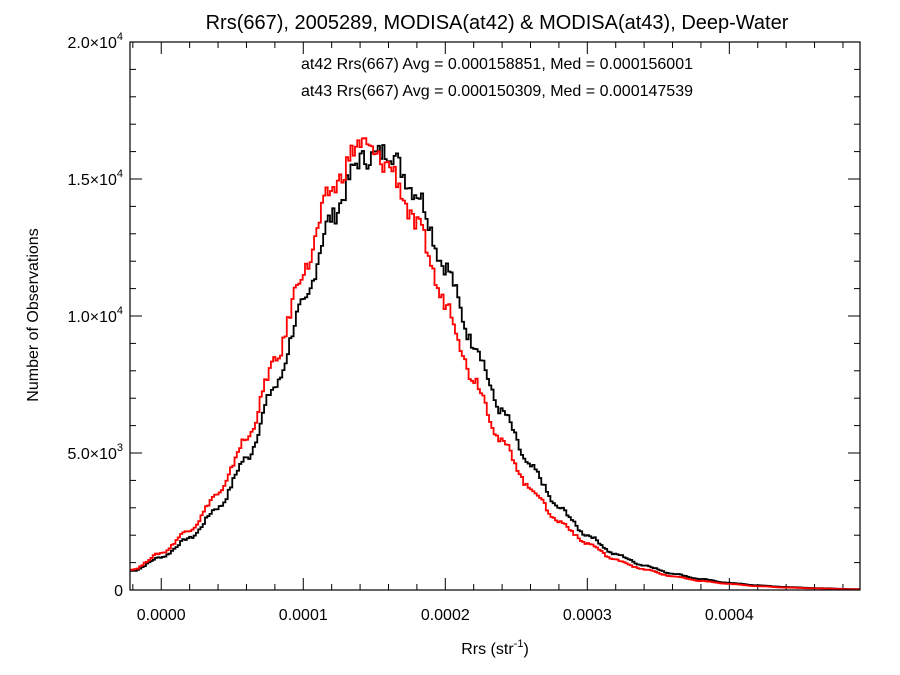  I want to click on x-axis-label-end: ), so click(525, 649).